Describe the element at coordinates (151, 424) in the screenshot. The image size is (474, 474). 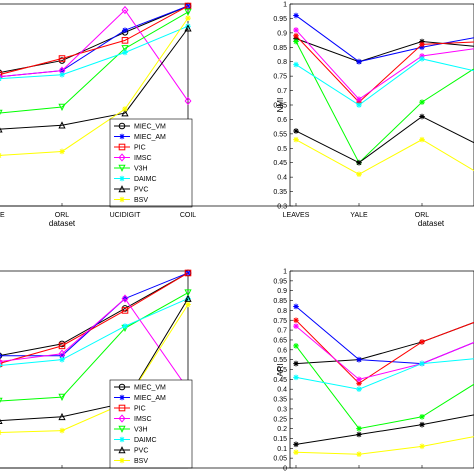
I see `legend-box` at that location.